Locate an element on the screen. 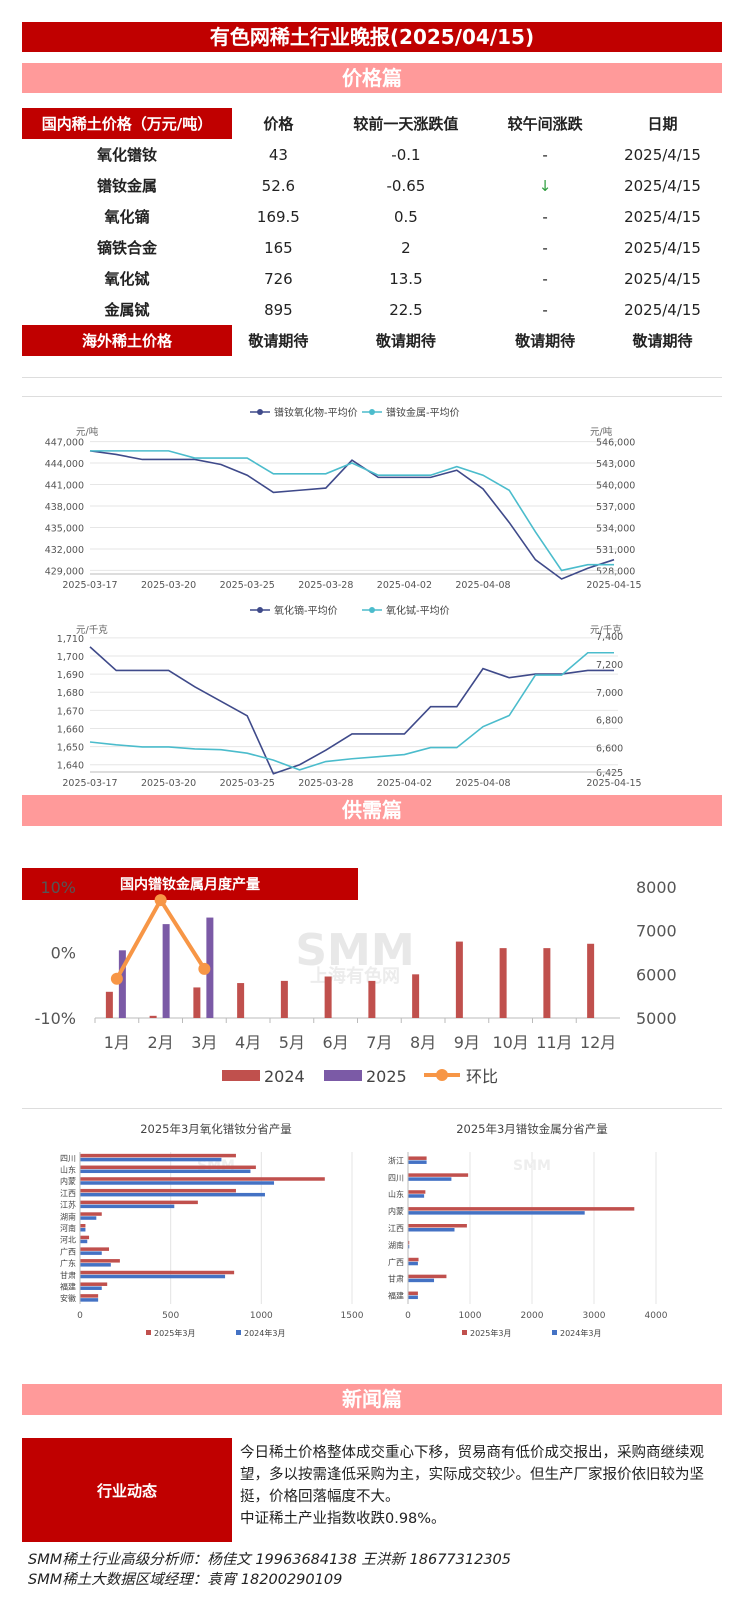 The image size is (742, 1616). x-tick-label: 3月 is located at coordinates (204, 1042).